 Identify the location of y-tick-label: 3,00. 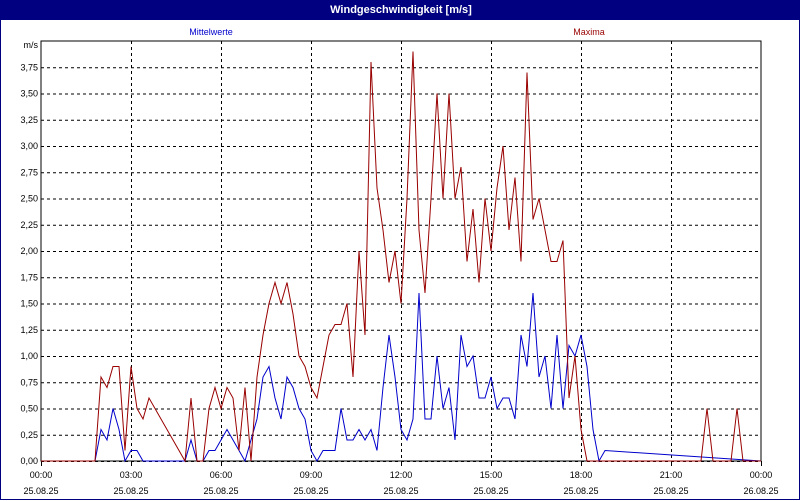
(29, 146).